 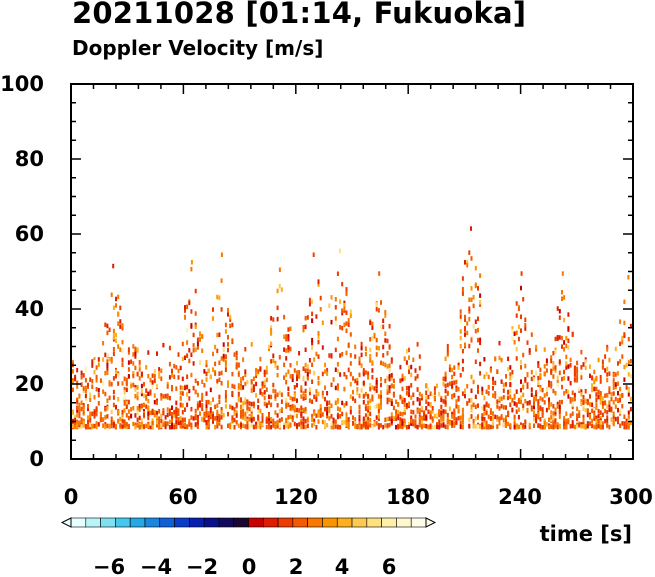 I want to click on colorbar-label: −6, so click(x=109, y=566).